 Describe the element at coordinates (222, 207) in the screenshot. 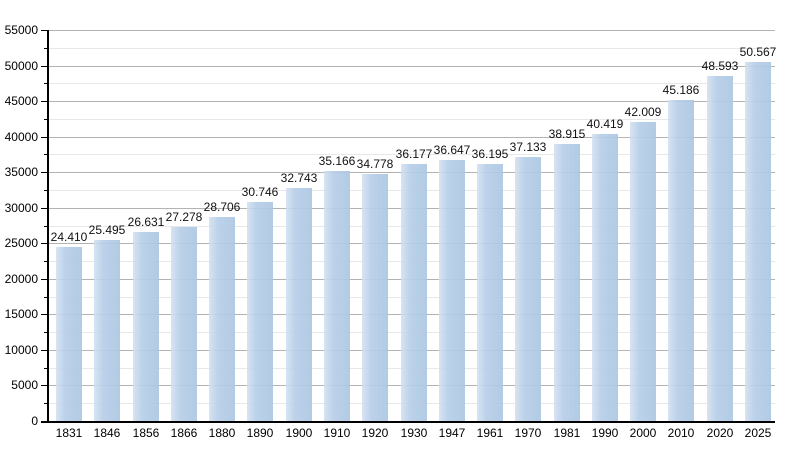

I see `bar-value-label: 28.706` at that location.